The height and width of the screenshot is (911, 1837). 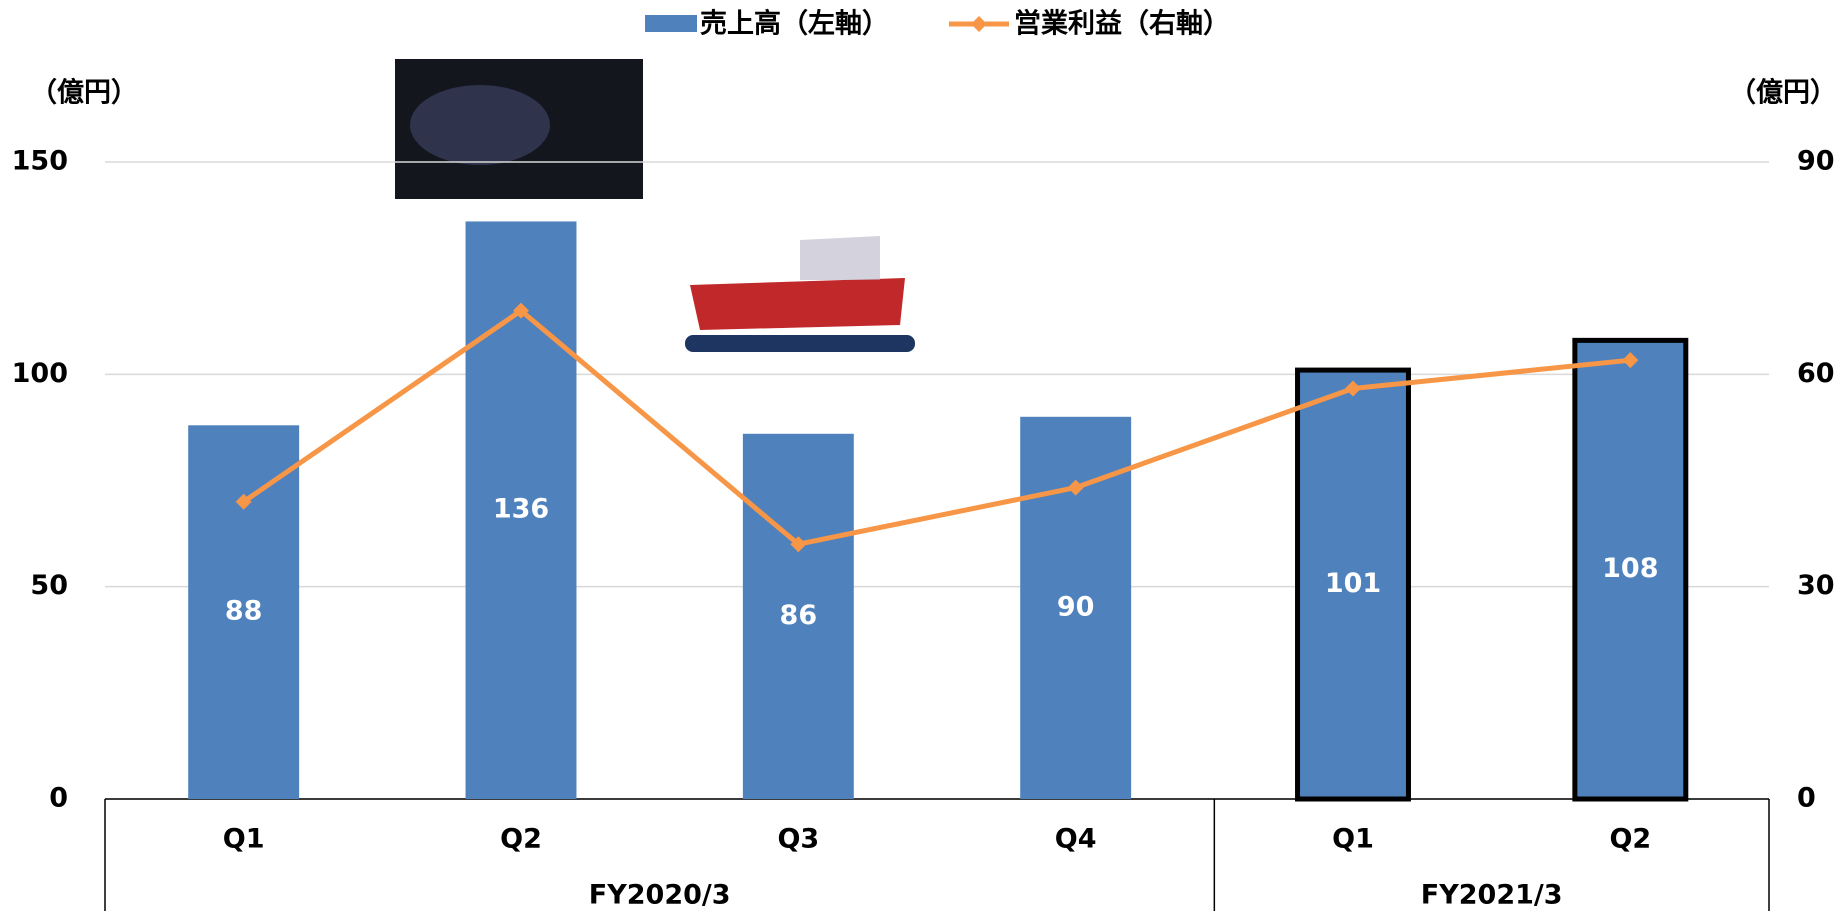 What do you see at coordinates (1783, 93) in the screenshot?
I see `y2-unit-label: （億円）` at bounding box center [1783, 93].